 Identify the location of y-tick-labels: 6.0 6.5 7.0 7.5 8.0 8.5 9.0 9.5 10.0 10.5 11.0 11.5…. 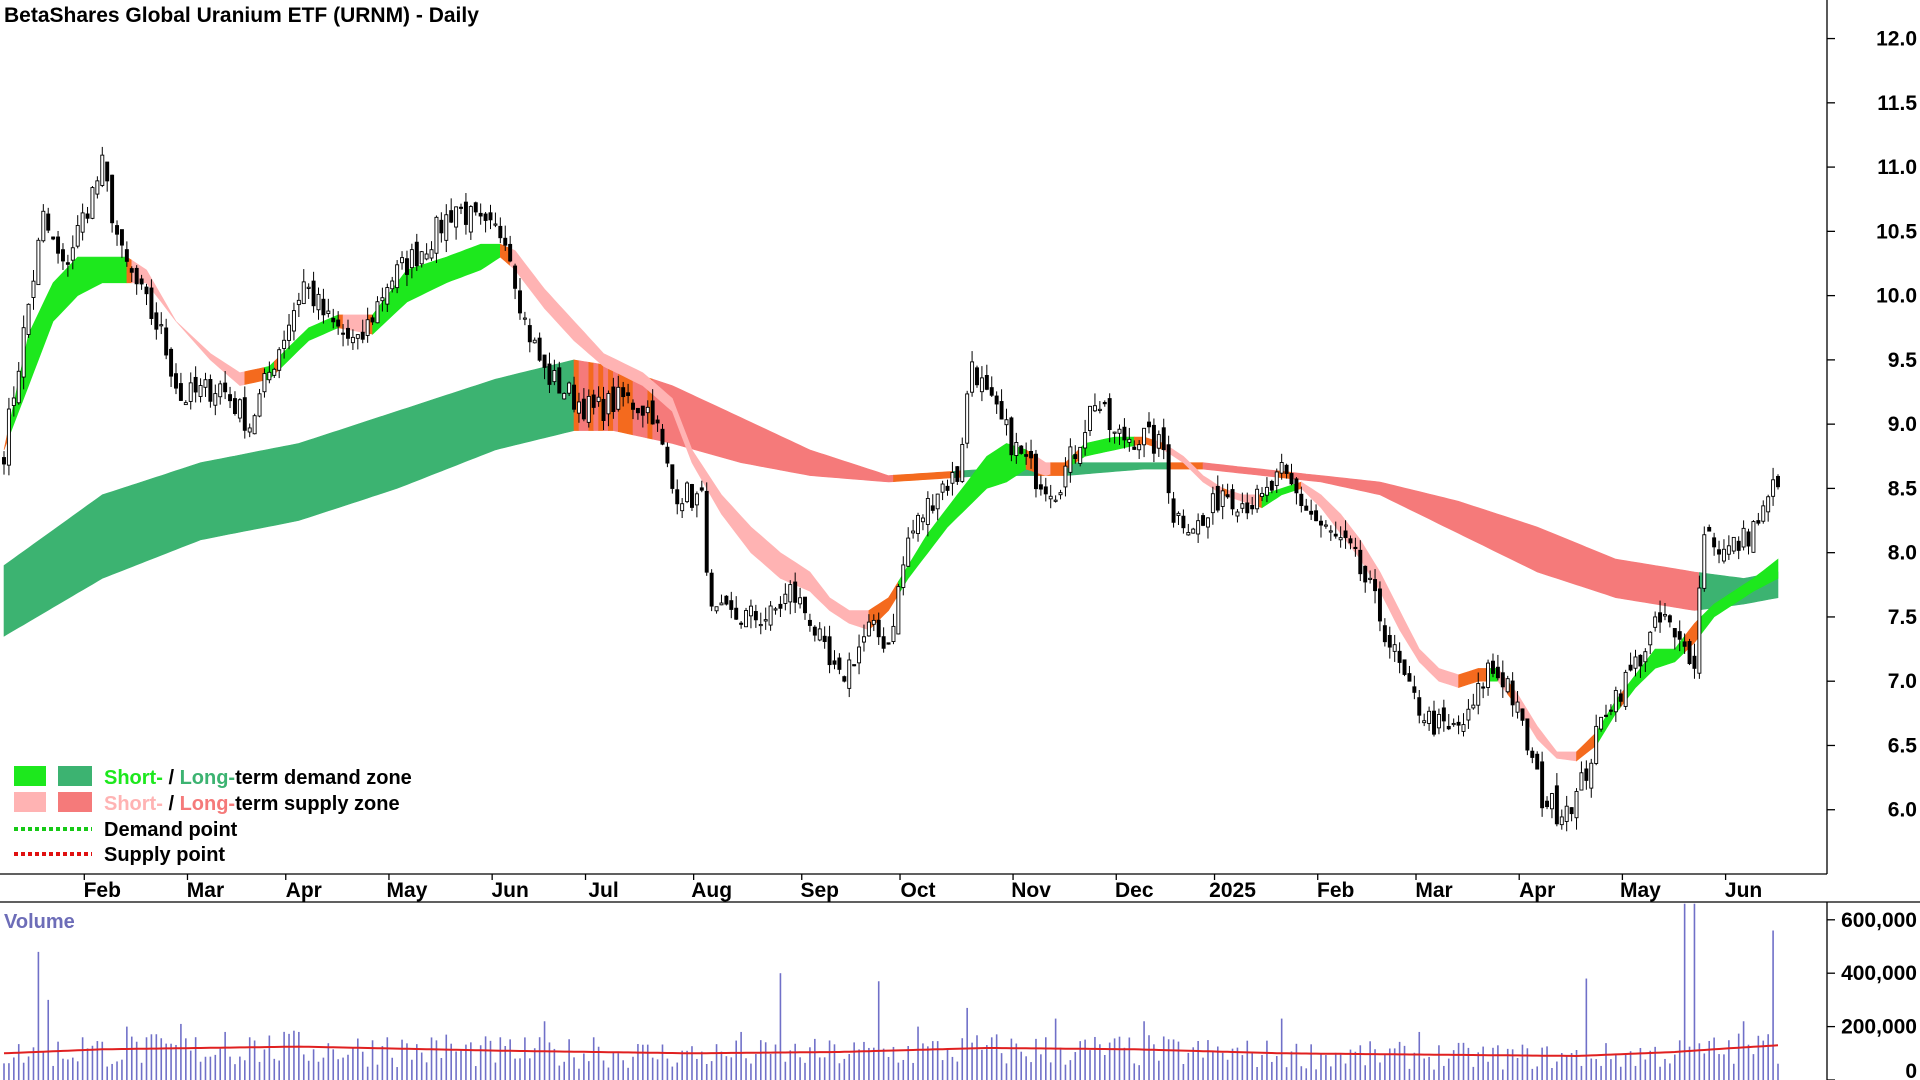
(1872, 425).